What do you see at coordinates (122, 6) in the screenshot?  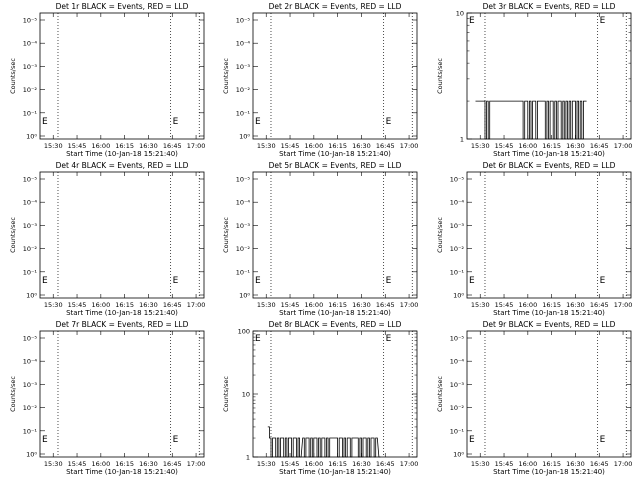 I see `plot-title: Det 1r BLACK = Events, RED = LLD` at bounding box center [122, 6].